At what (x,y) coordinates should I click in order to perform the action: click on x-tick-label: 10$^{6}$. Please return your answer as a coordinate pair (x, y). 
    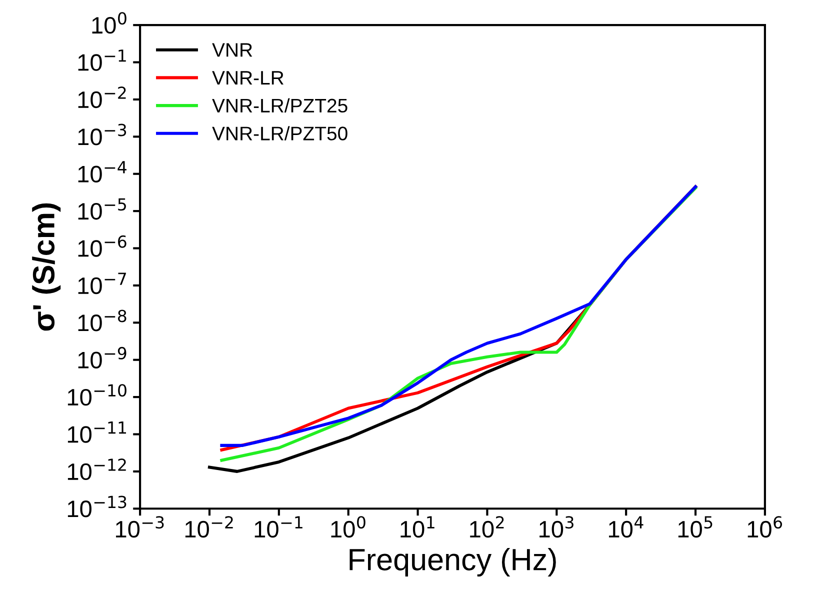
    Looking at the image, I should click on (765, 527).